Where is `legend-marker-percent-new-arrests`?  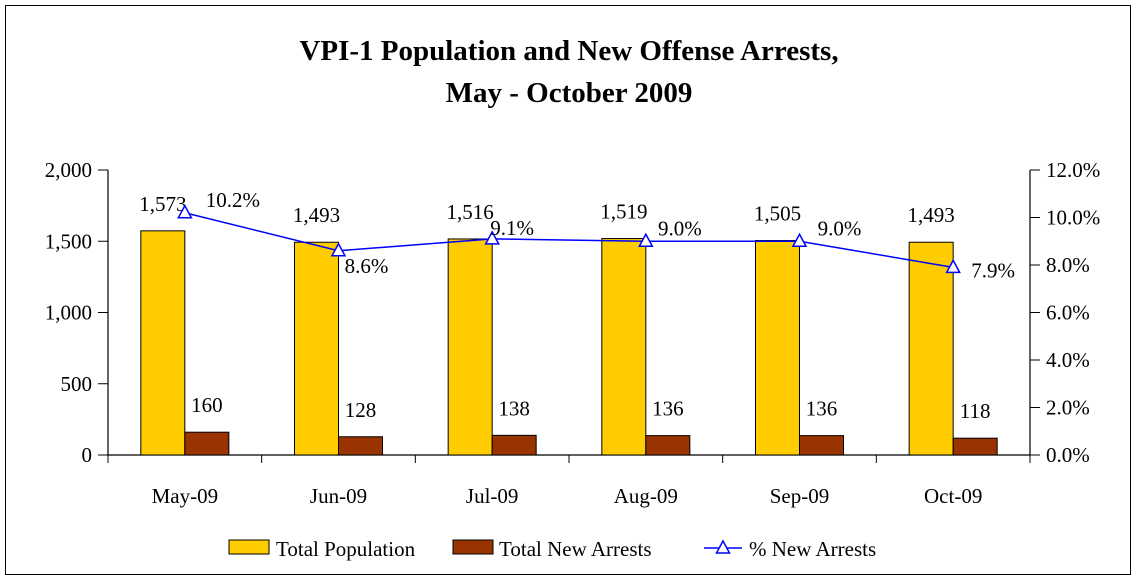
legend-marker-percent-new-arrests is located at coordinates (723, 546).